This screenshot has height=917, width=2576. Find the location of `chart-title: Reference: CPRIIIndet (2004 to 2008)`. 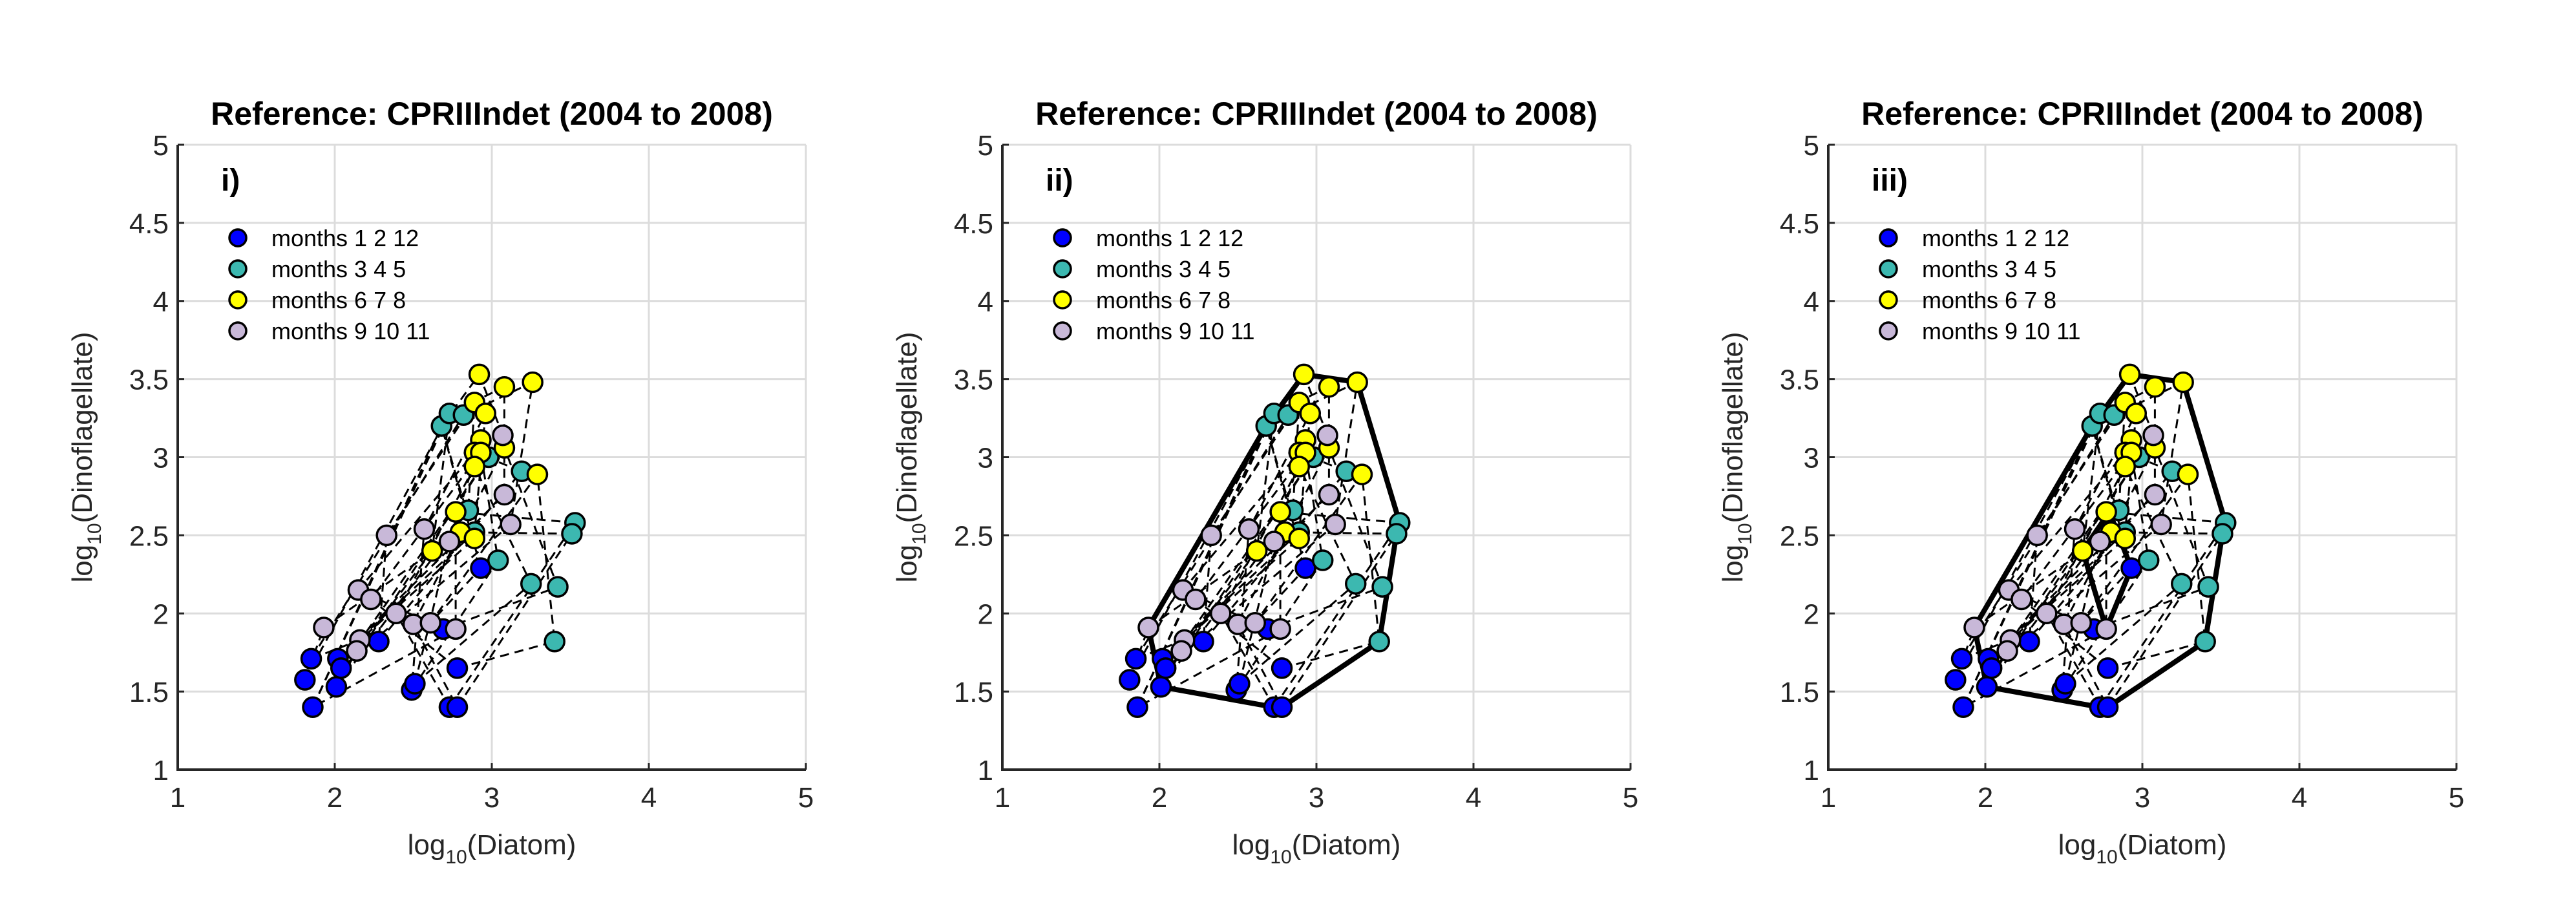

chart-title: Reference: CPRIIIndet (2004 to 2008) is located at coordinates (492, 114).